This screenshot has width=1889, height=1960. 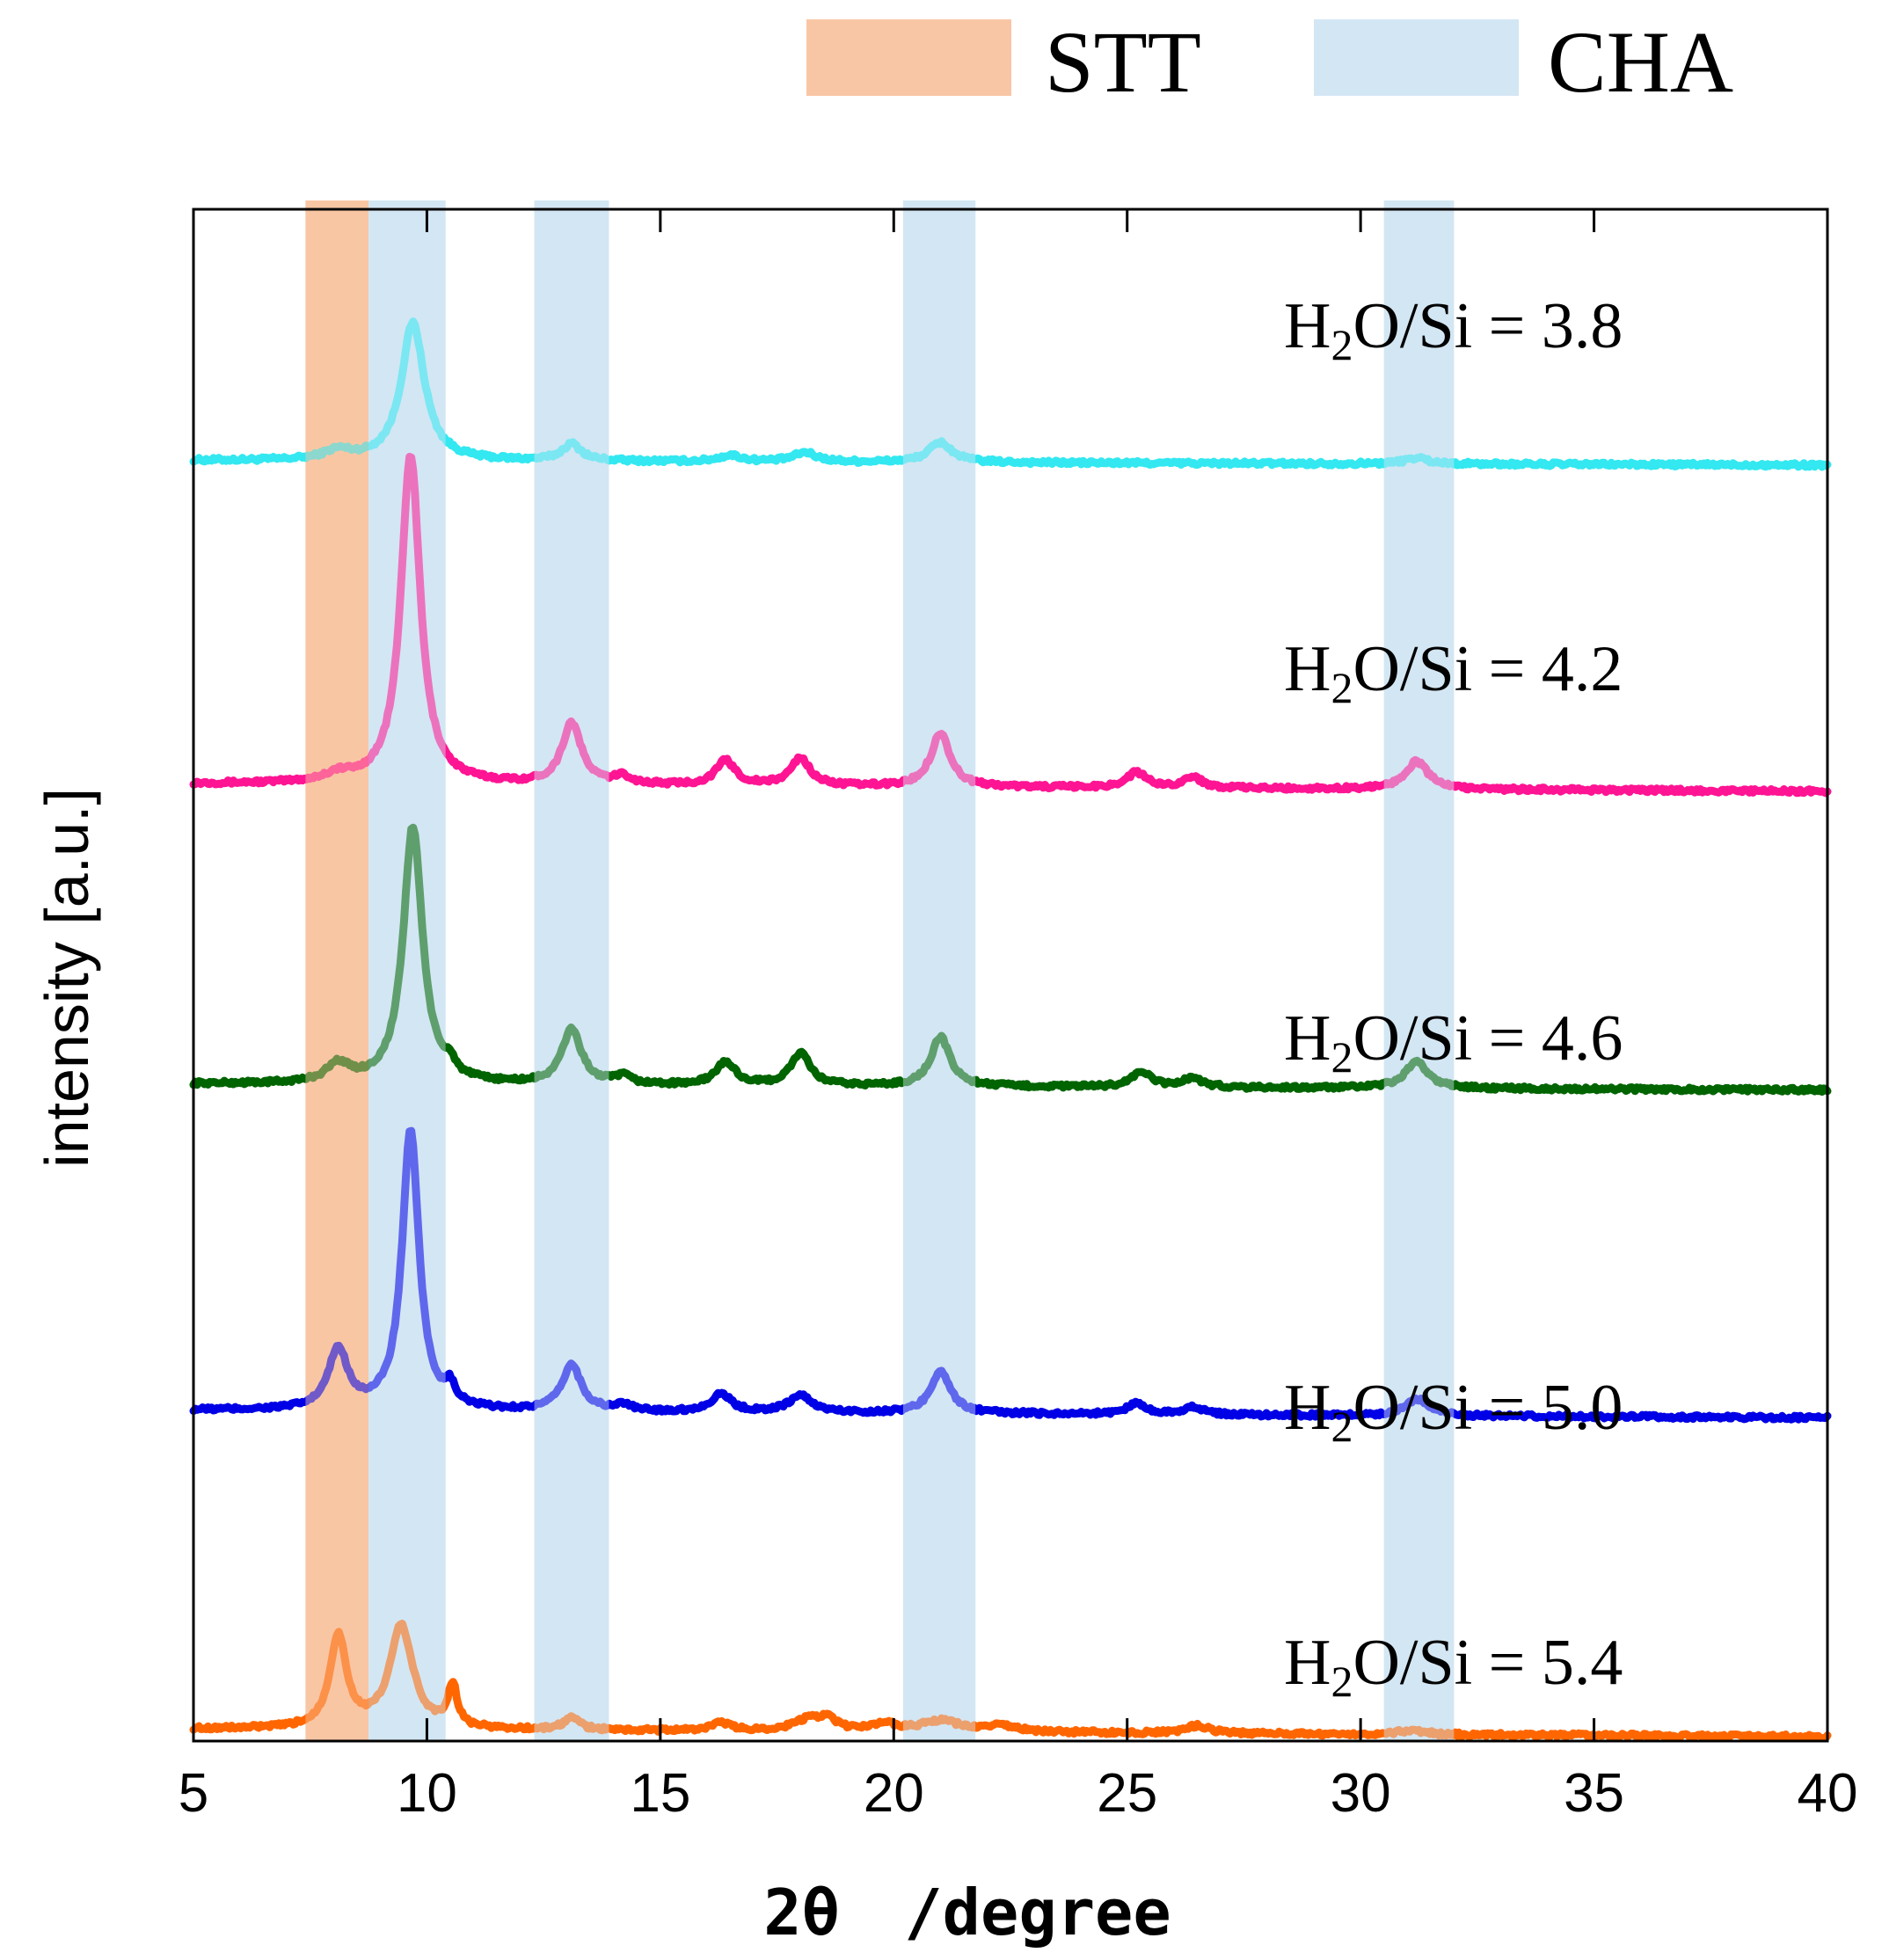 I want to click on series-label-3: H2O/Si = 5.0, so click(x=1453, y=1411).